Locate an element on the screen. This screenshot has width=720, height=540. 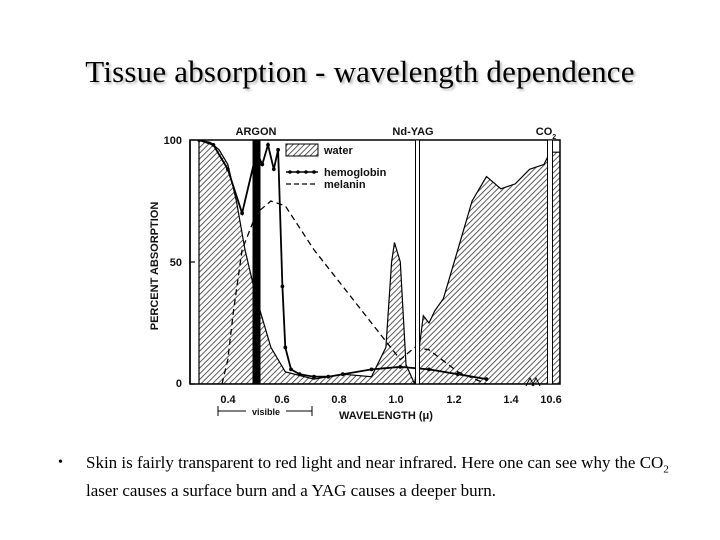
visible-label: visible is located at coordinates (266, 412).